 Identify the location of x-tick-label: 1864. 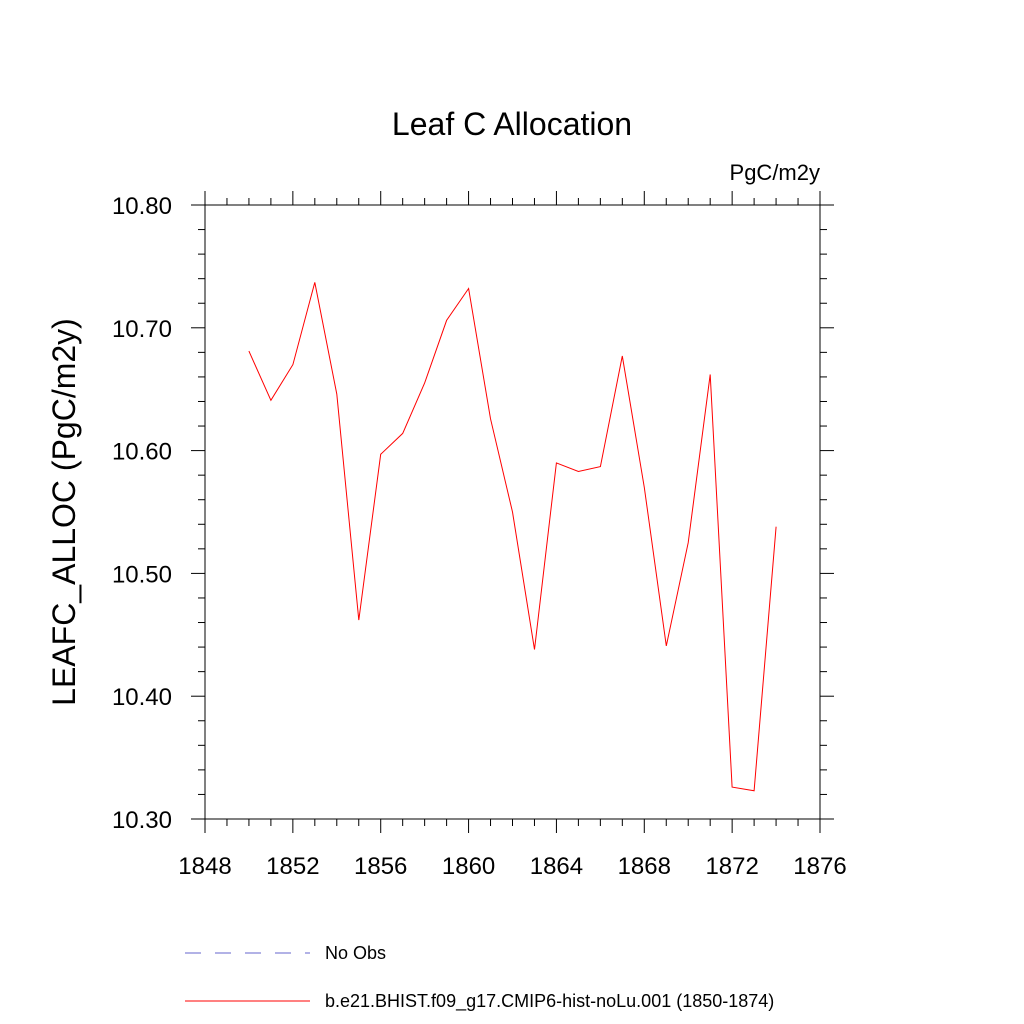
(556, 866).